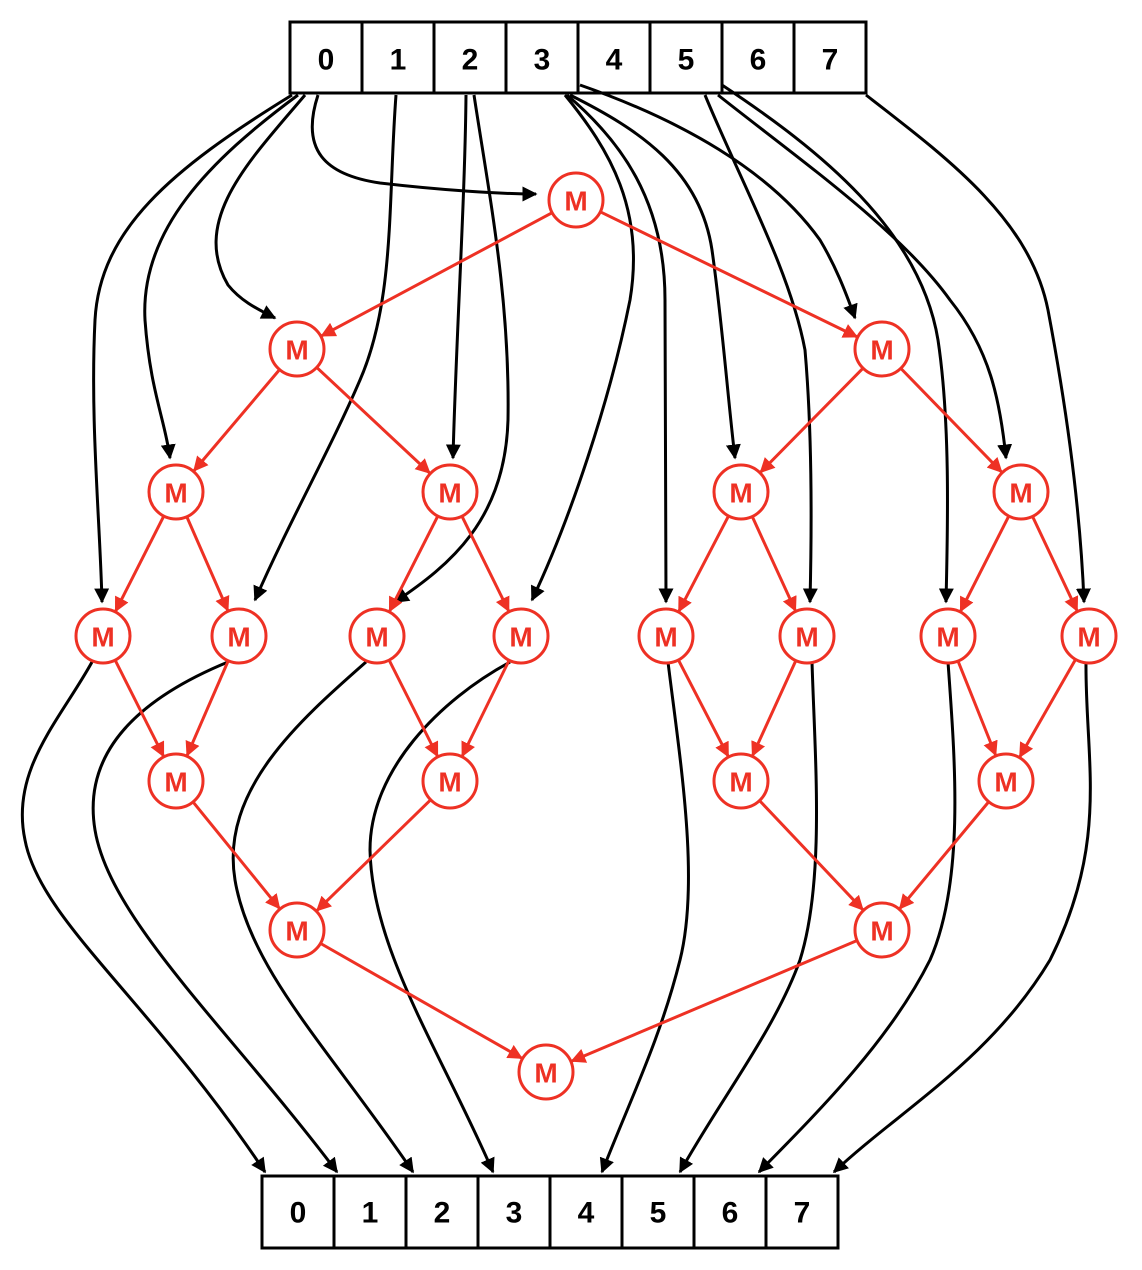  What do you see at coordinates (586, 1212) in the screenshot?
I see `output-cell-4: 4` at bounding box center [586, 1212].